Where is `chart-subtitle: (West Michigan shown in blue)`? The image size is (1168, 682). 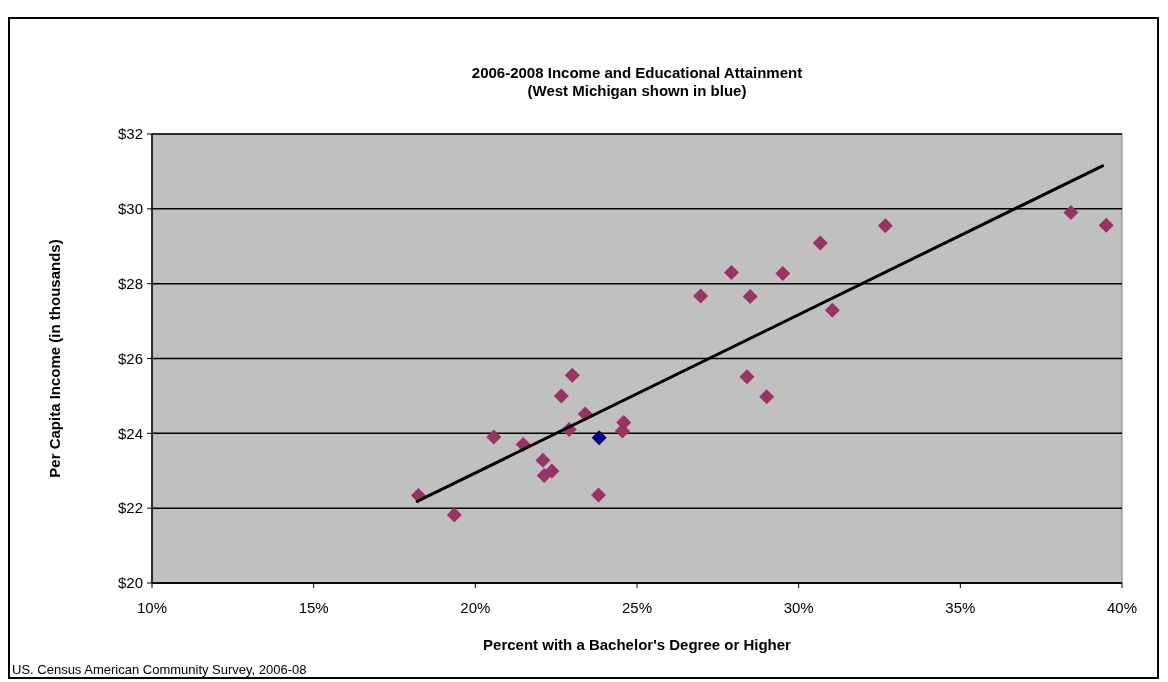
chart-subtitle: (West Michigan shown in blue) is located at coordinates (637, 90).